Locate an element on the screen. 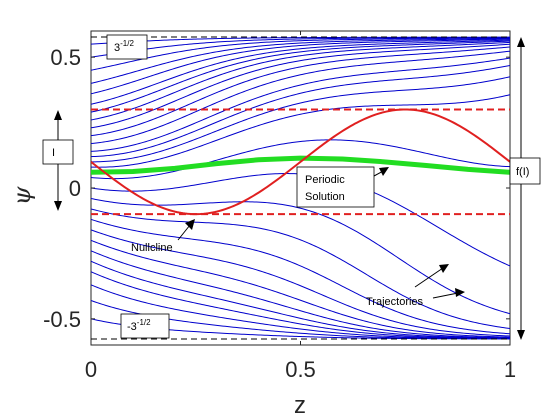 The width and height of the screenshot is (560, 420). upper-bound-label: 3-1/2 is located at coordinates (127, 47).